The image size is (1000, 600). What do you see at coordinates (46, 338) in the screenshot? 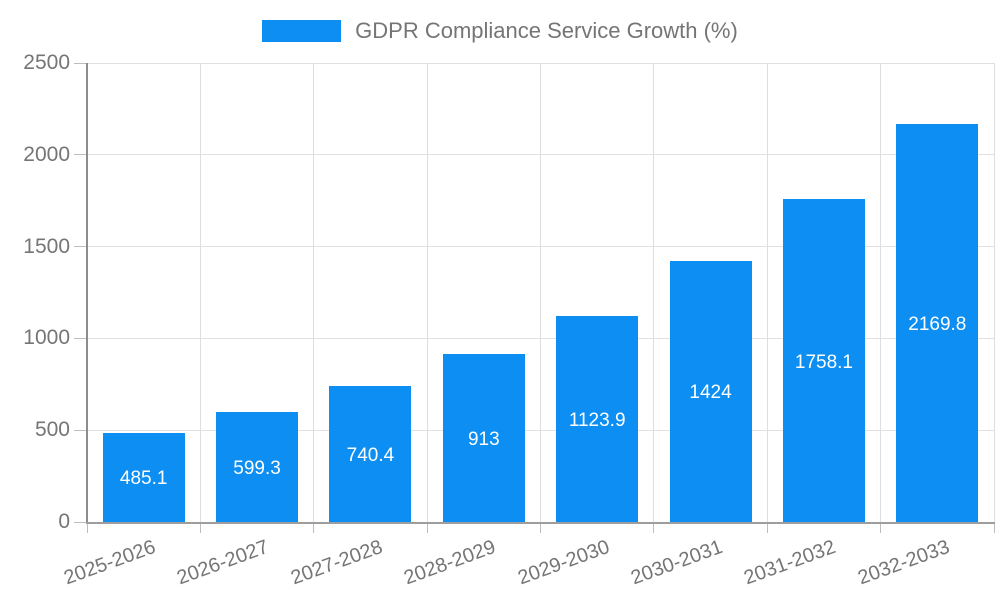
I see `y-tick-label: 1000` at bounding box center [46, 338].